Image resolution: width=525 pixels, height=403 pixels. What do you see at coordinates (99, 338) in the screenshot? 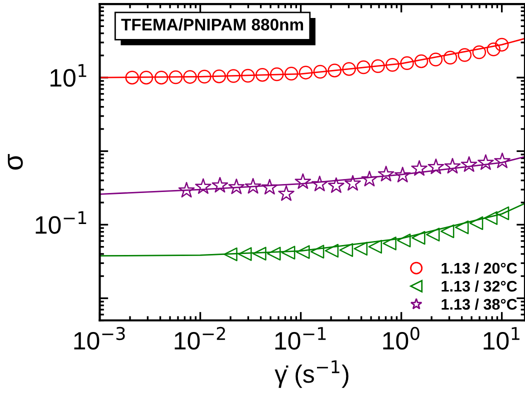
I see `x-tick-label: 10$^{−3}$` at bounding box center [99, 338].